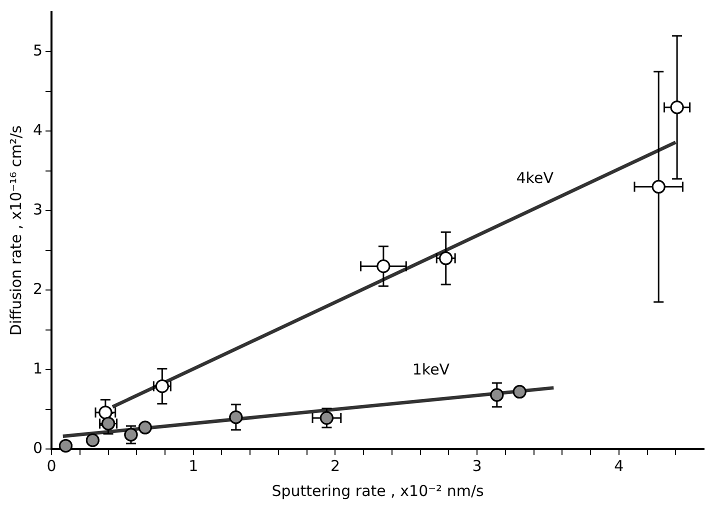 The height and width of the screenshot is (507, 716). I want to click on y-tick-label: 3, so click(37, 209).